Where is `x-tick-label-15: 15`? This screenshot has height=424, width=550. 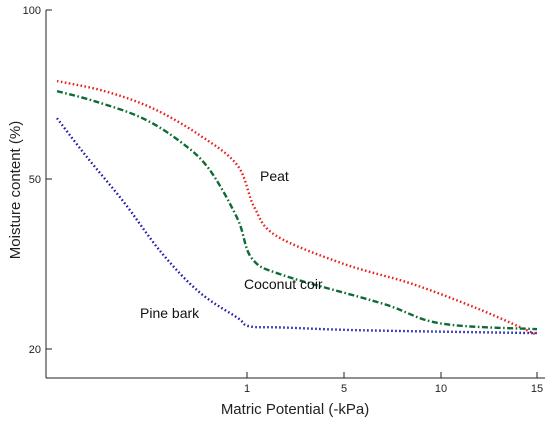
x-tick-label-15: 15 is located at coordinates (537, 389).